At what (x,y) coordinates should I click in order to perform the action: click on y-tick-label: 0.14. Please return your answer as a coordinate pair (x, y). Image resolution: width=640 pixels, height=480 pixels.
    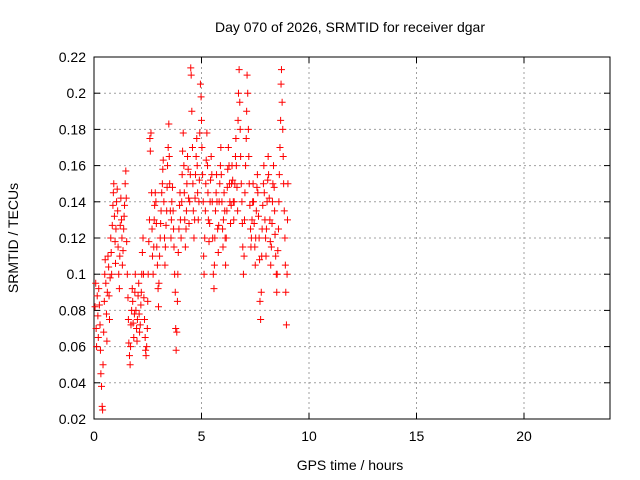
    Looking at the image, I should click on (72, 202).